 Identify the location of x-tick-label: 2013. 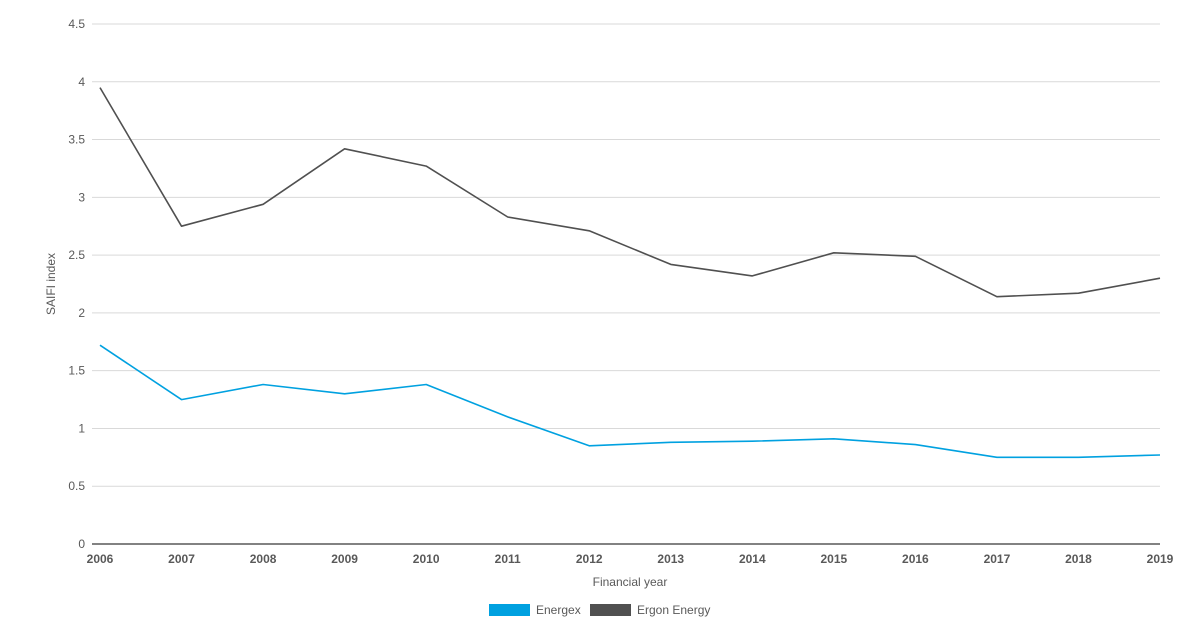
(670, 559).